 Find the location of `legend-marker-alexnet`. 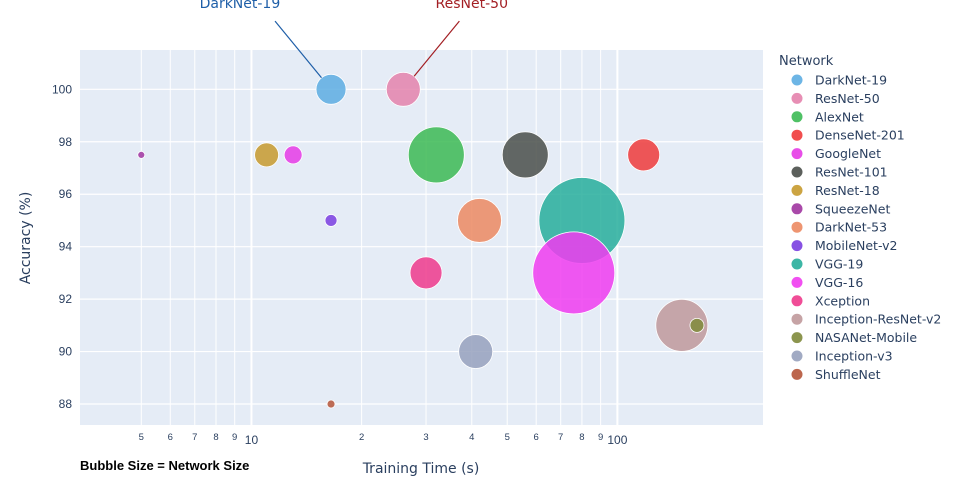

legend-marker-alexnet is located at coordinates (797, 117).